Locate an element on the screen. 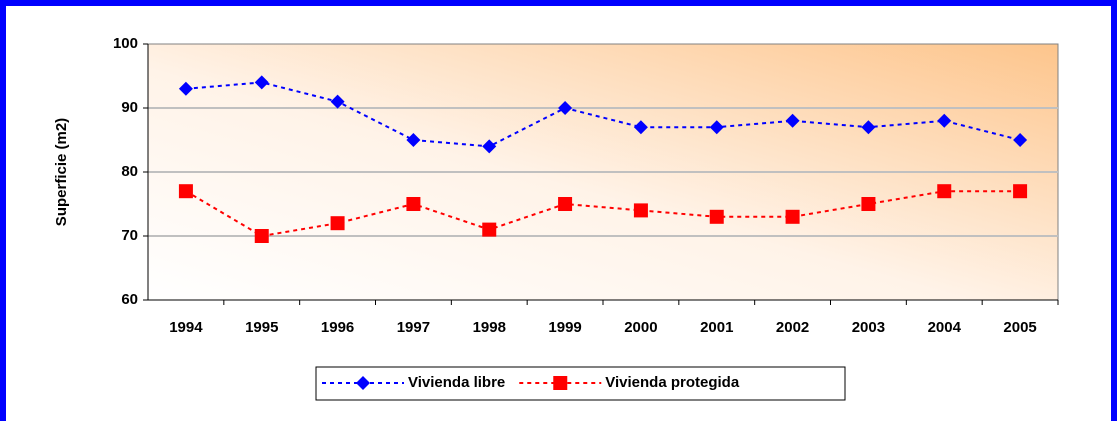 Image resolution: width=1117 pixels, height=421 pixels. x-tick-label: 1998 is located at coordinates (489, 327).